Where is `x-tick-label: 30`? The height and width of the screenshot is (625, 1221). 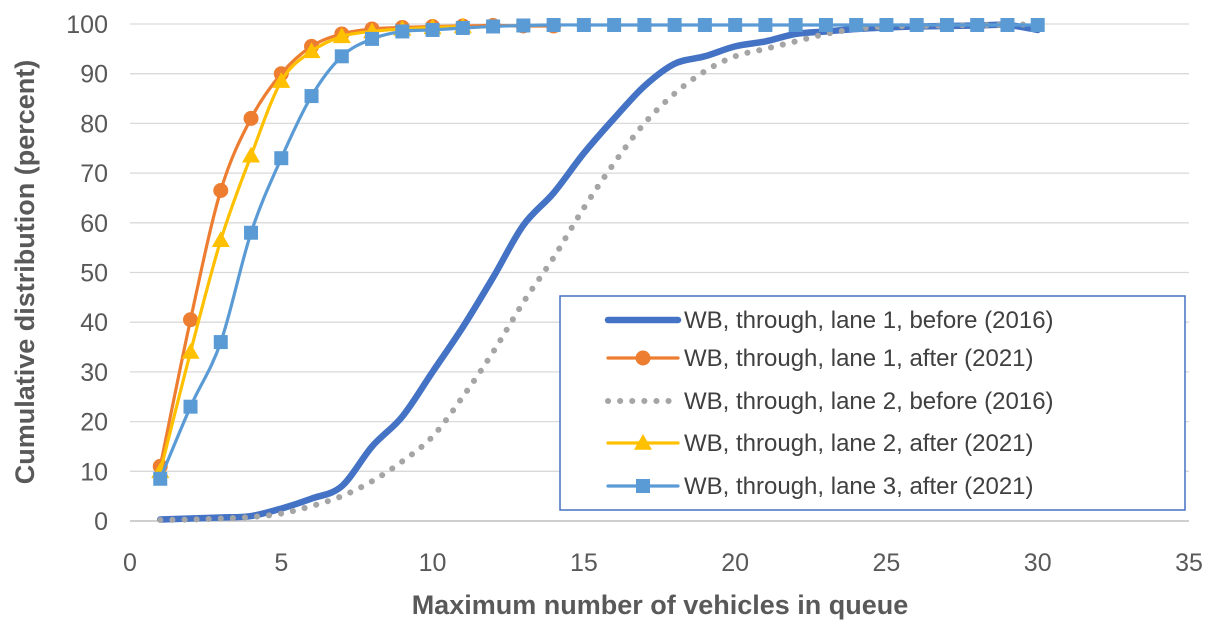 x-tick-label: 30 is located at coordinates (1038, 563).